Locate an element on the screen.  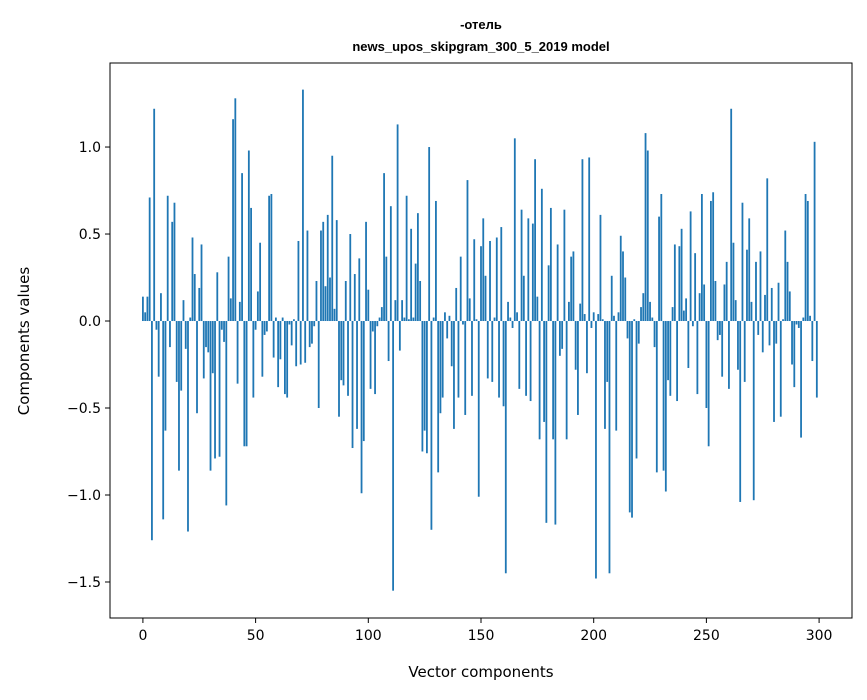
x-tick-label: 0 is located at coordinates (142, 636).